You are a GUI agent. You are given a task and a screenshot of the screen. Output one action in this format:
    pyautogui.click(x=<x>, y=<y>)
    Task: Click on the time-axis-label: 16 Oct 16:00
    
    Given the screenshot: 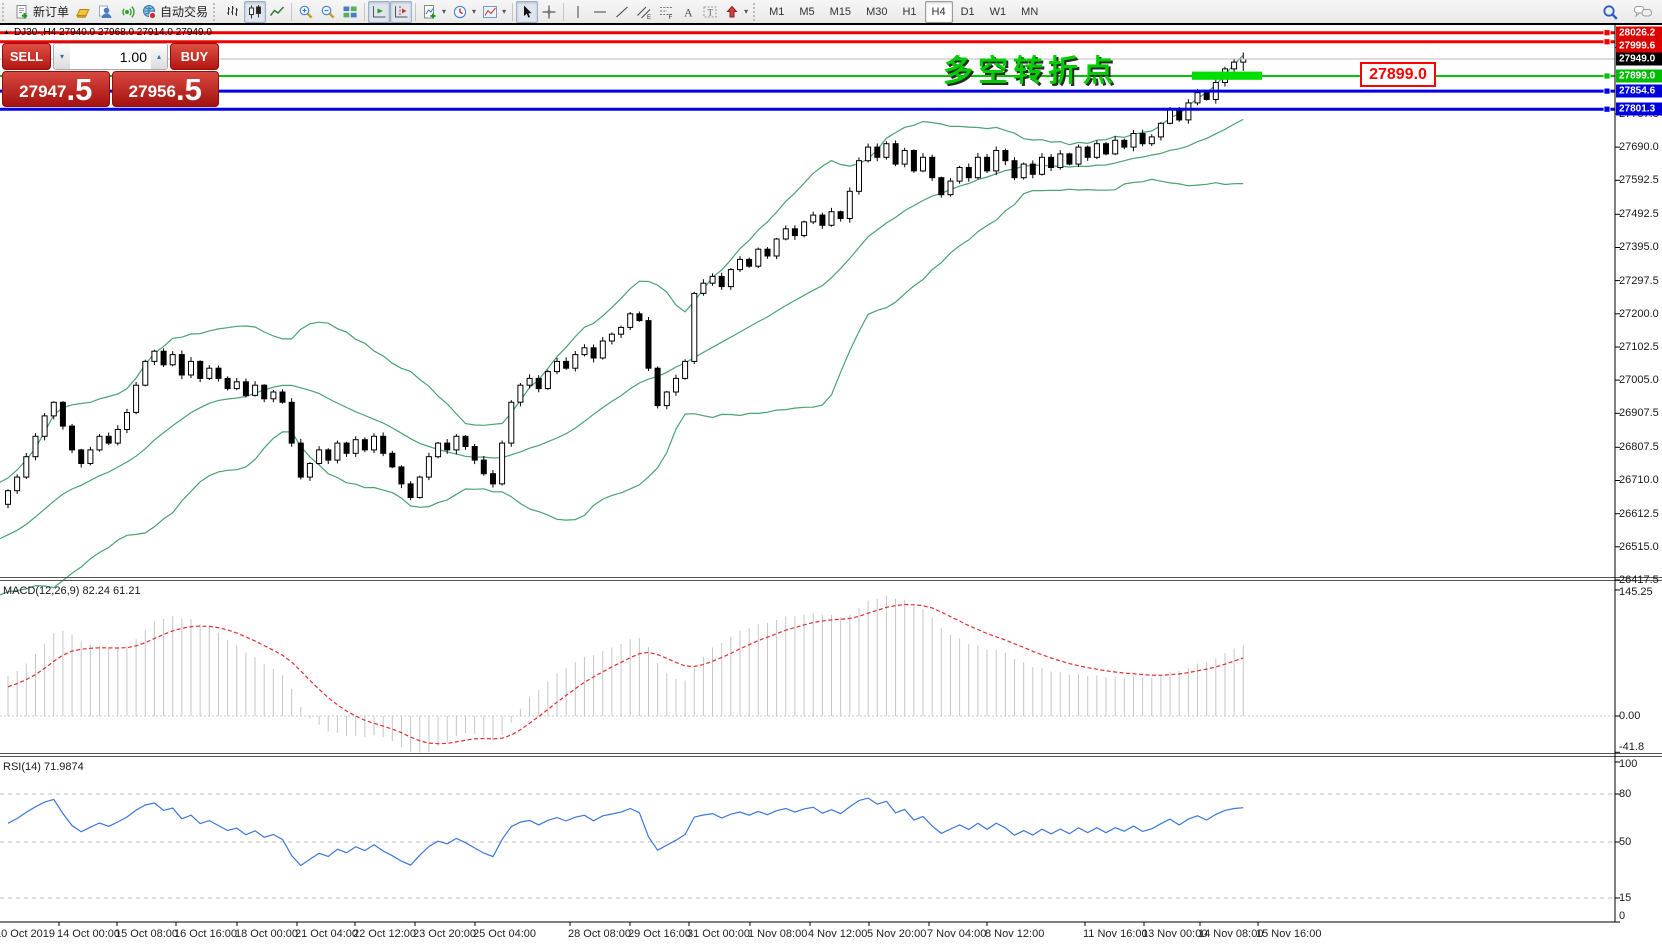 What is the action you would take?
    pyautogui.click(x=205, y=934)
    